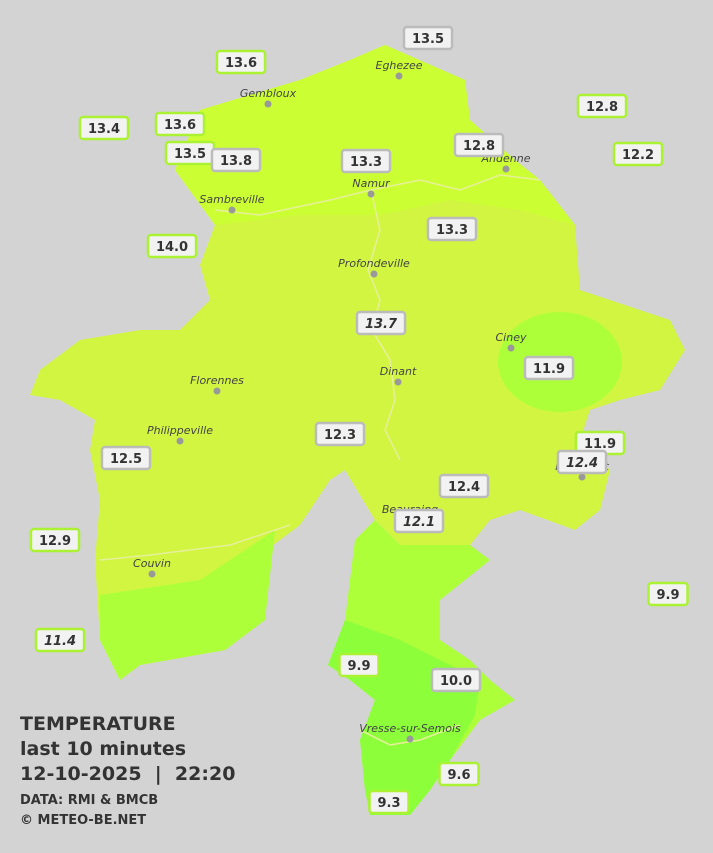 Image resolution: width=713 pixels, height=853 pixels. I want to click on city-name: Eghezee, so click(399, 65).